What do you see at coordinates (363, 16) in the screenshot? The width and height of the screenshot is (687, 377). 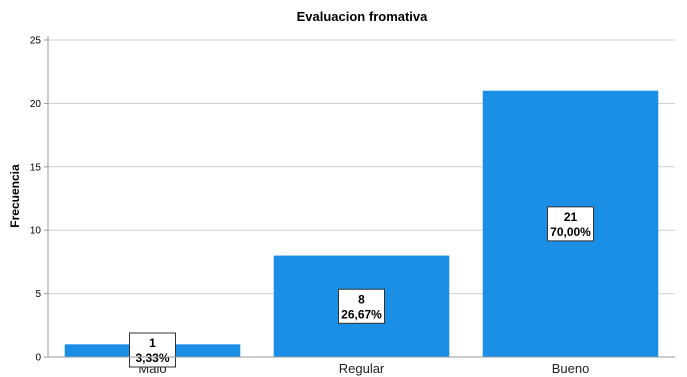 I see `chart-title: Evaluacion fromativa` at bounding box center [363, 16].